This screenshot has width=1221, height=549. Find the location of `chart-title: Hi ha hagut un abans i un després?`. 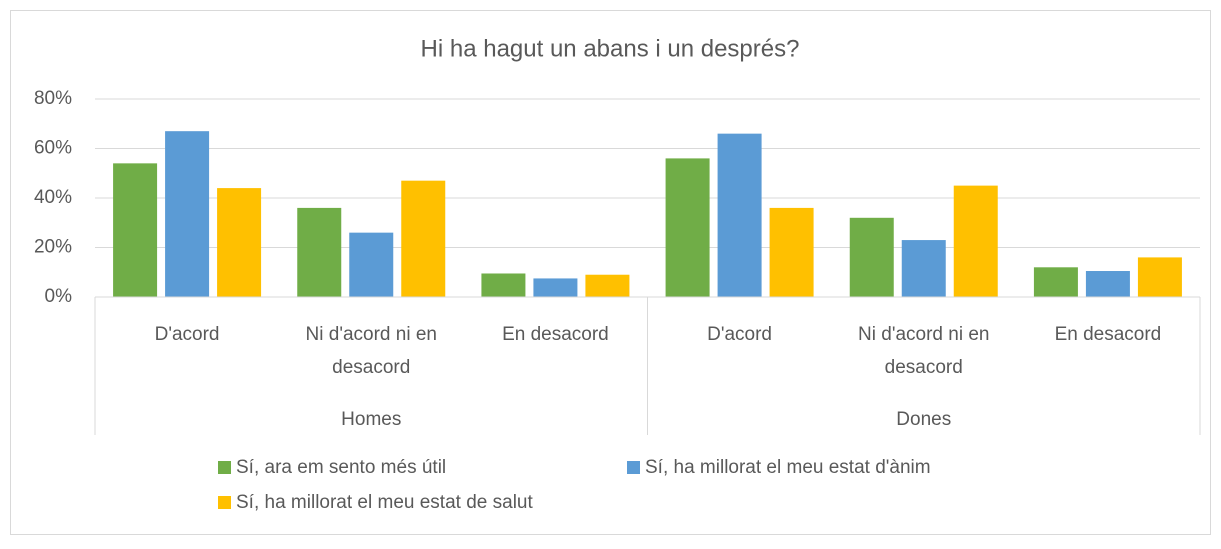

chart-title: Hi ha hagut un abans i un després? is located at coordinates (610, 48).